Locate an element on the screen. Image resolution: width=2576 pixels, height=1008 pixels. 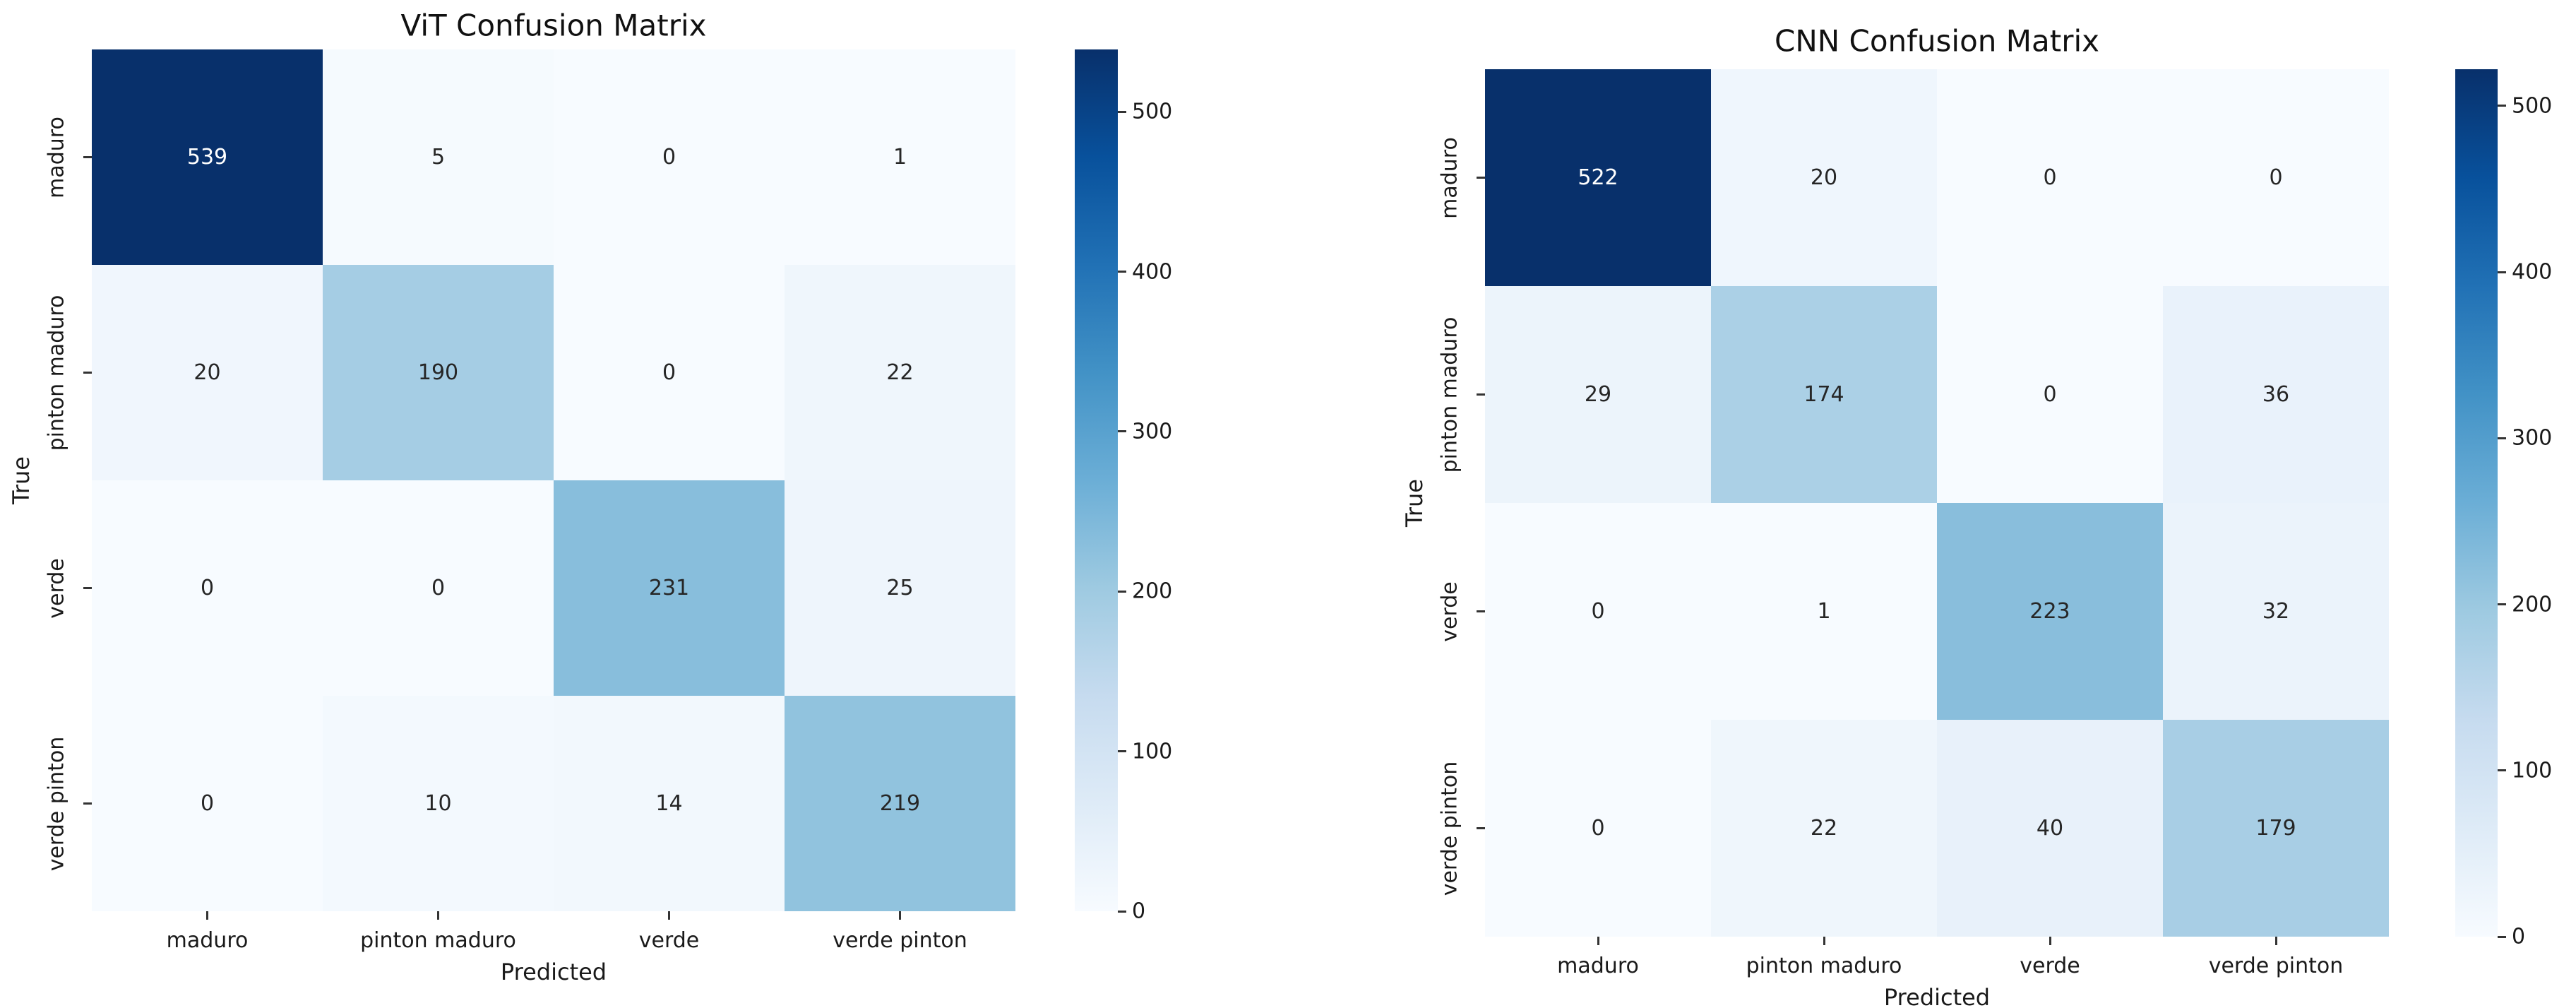
cnn-col-label-2: verde is located at coordinates (2050, 966).